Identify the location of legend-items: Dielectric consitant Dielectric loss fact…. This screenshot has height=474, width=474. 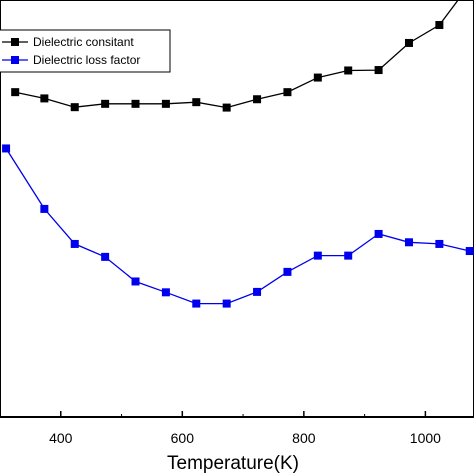
(71, 51).